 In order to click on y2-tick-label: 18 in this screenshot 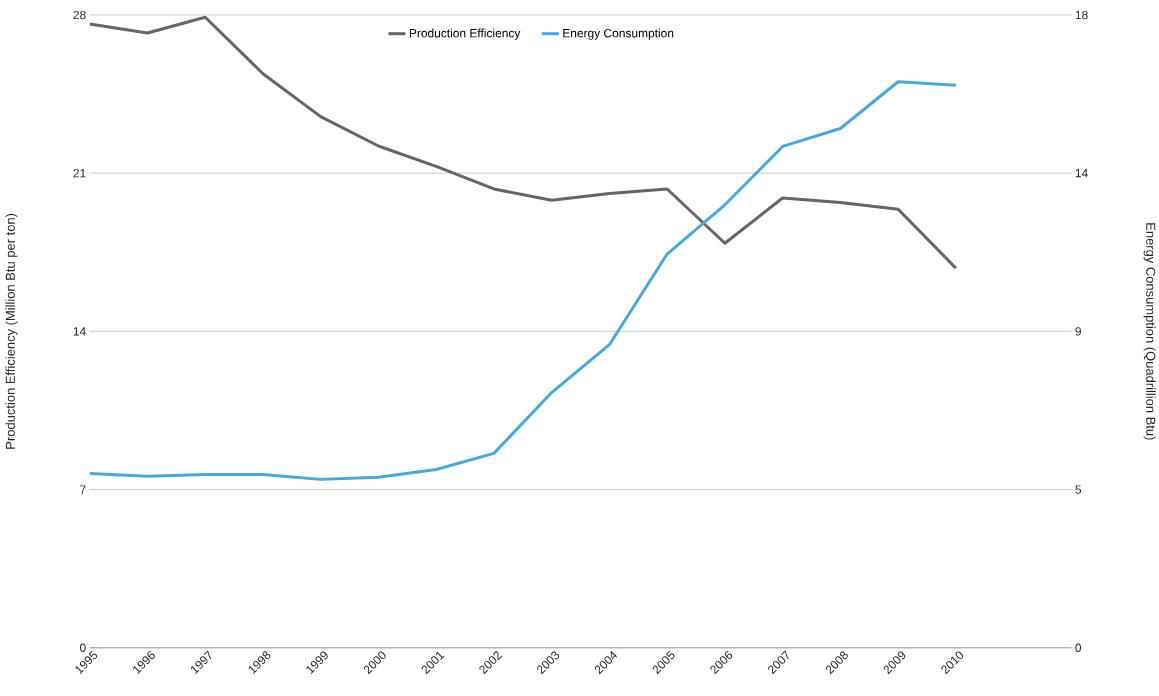, I will do `click(1081, 15)`.